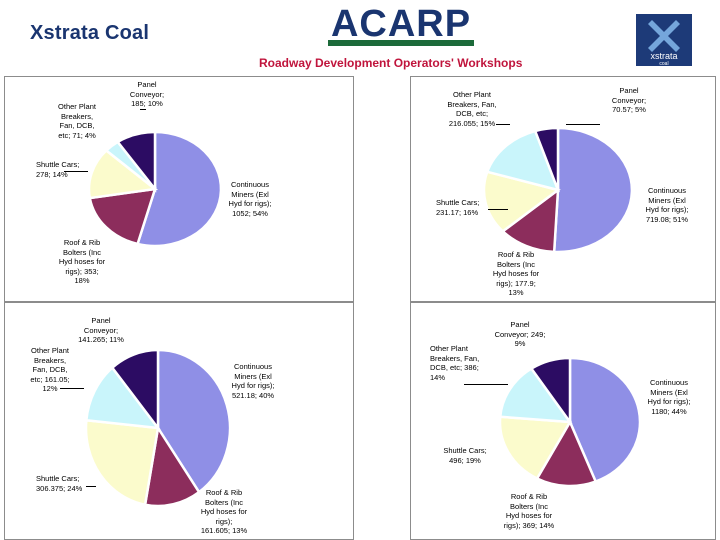 This screenshot has width=720, height=540. What do you see at coordinates (90, 33) in the screenshot?
I see `xstrata-coal-brand: Xstrata Coal` at bounding box center [90, 33].